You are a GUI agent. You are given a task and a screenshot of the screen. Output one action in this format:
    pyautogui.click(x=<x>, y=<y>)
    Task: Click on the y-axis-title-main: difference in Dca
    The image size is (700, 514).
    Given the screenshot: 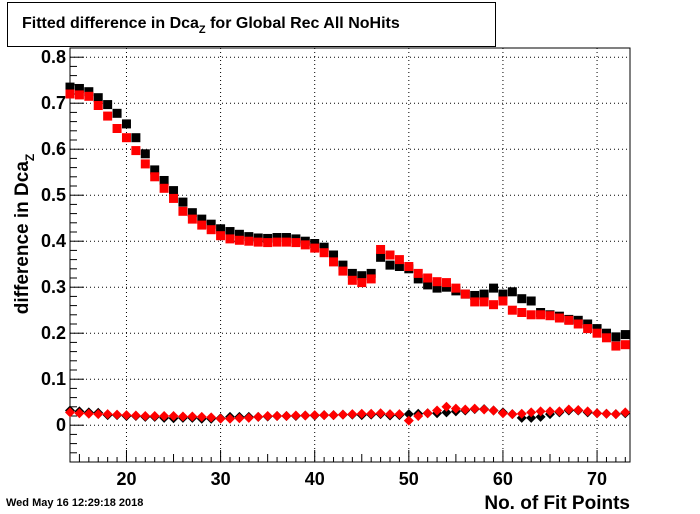 What is the action you would take?
    pyautogui.click(x=22, y=238)
    